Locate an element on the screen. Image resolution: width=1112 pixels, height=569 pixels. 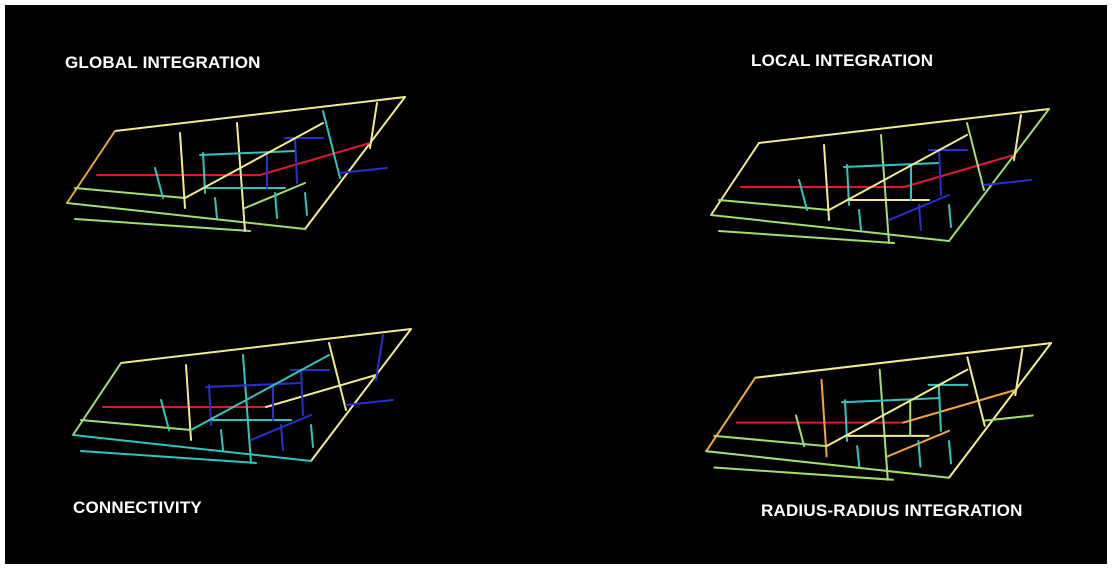
panel-title-local-integration: LOCAL INTEGRATION is located at coordinates (842, 60).